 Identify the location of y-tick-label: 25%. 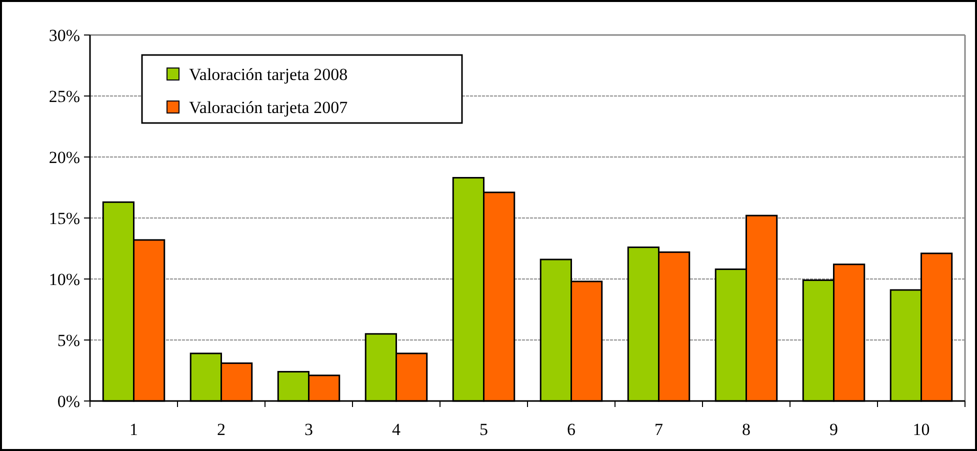
(64, 96).